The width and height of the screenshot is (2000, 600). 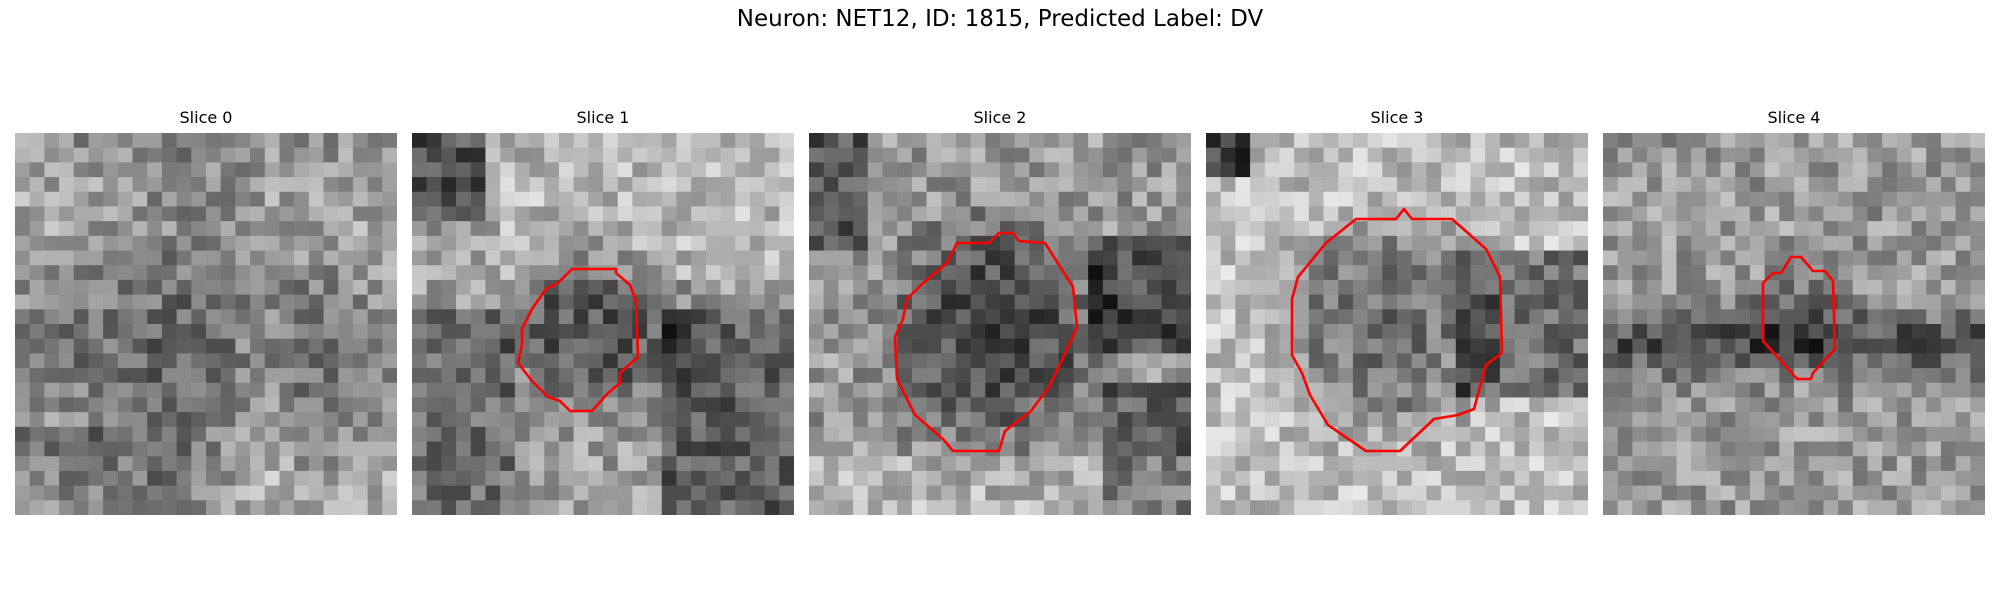 I want to click on slice-title: Slice 0, so click(x=206, y=117).